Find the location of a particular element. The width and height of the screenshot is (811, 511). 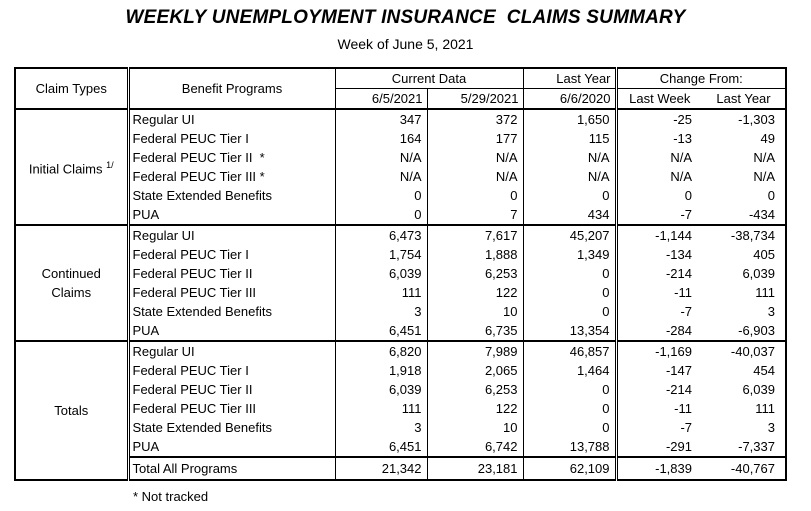

value-cell: 49 is located at coordinates (767, 138).